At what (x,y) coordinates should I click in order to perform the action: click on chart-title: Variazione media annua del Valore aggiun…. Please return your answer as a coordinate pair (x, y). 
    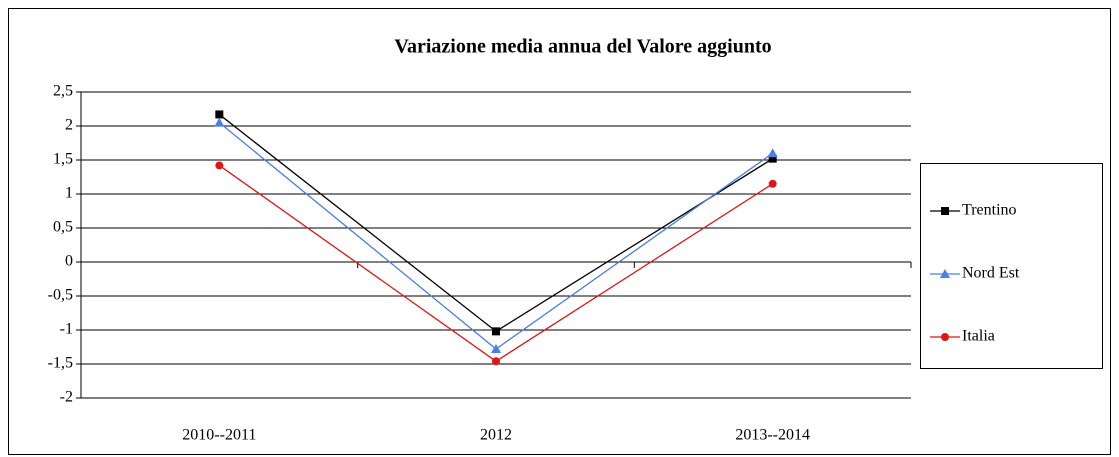
    Looking at the image, I should click on (582, 47).